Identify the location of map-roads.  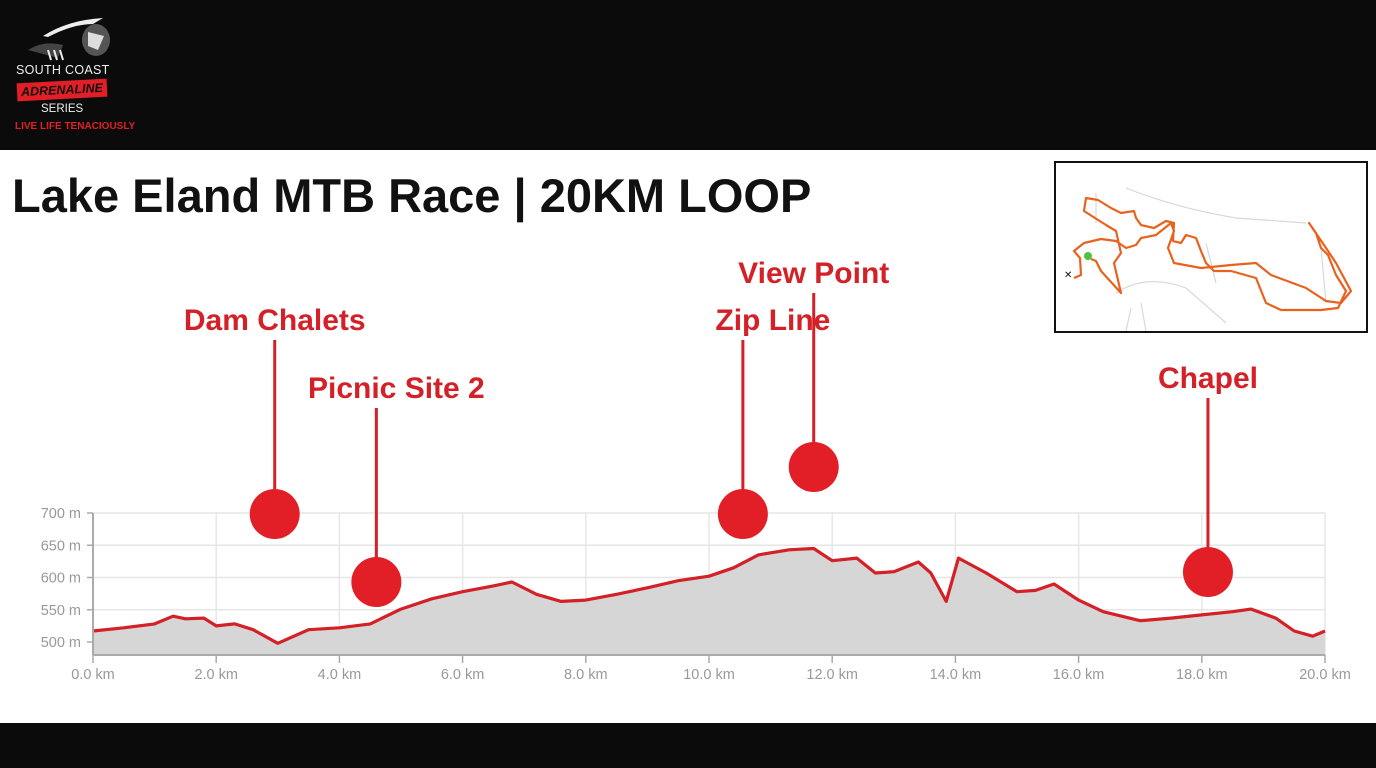
(1211, 259).